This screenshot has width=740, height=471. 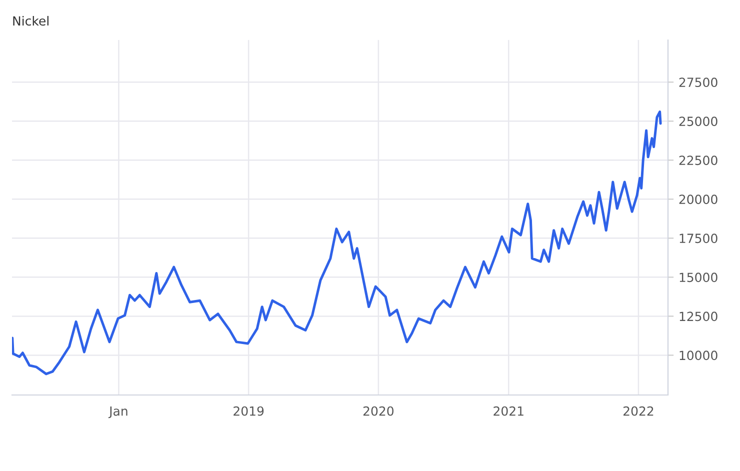 What do you see at coordinates (30, 21) in the screenshot?
I see `chart-title: Nickel` at bounding box center [30, 21].